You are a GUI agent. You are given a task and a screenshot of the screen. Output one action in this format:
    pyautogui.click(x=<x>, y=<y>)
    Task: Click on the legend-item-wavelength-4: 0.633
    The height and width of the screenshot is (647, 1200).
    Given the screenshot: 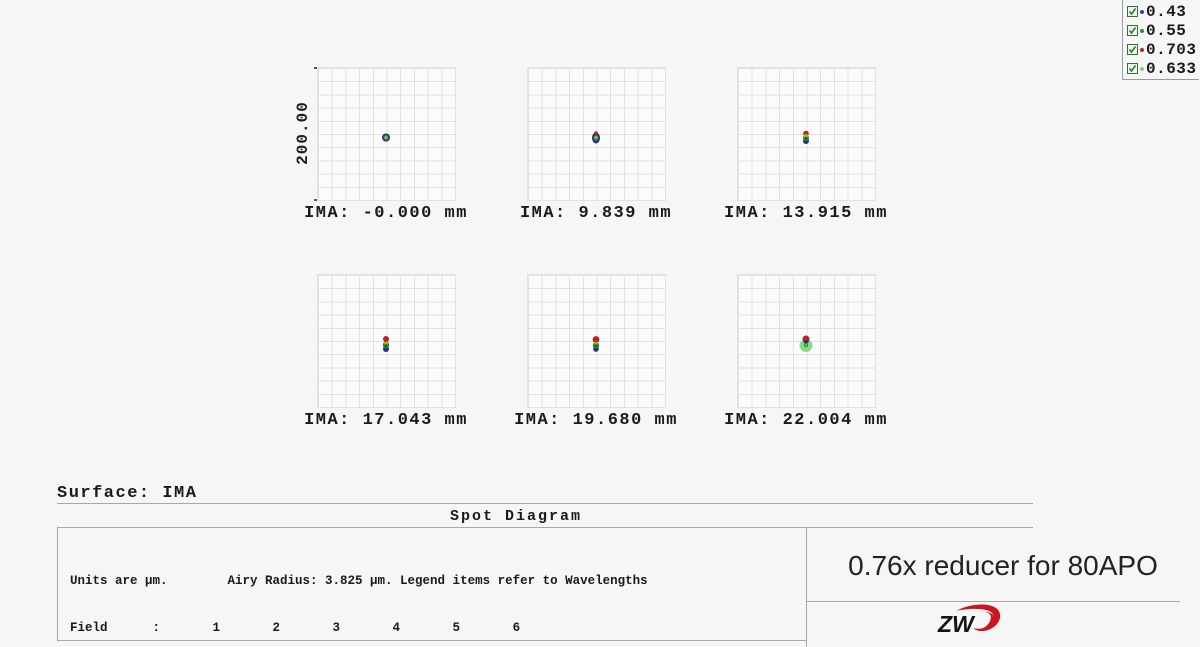 What is the action you would take?
    pyautogui.click(x=1163, y=68)
    